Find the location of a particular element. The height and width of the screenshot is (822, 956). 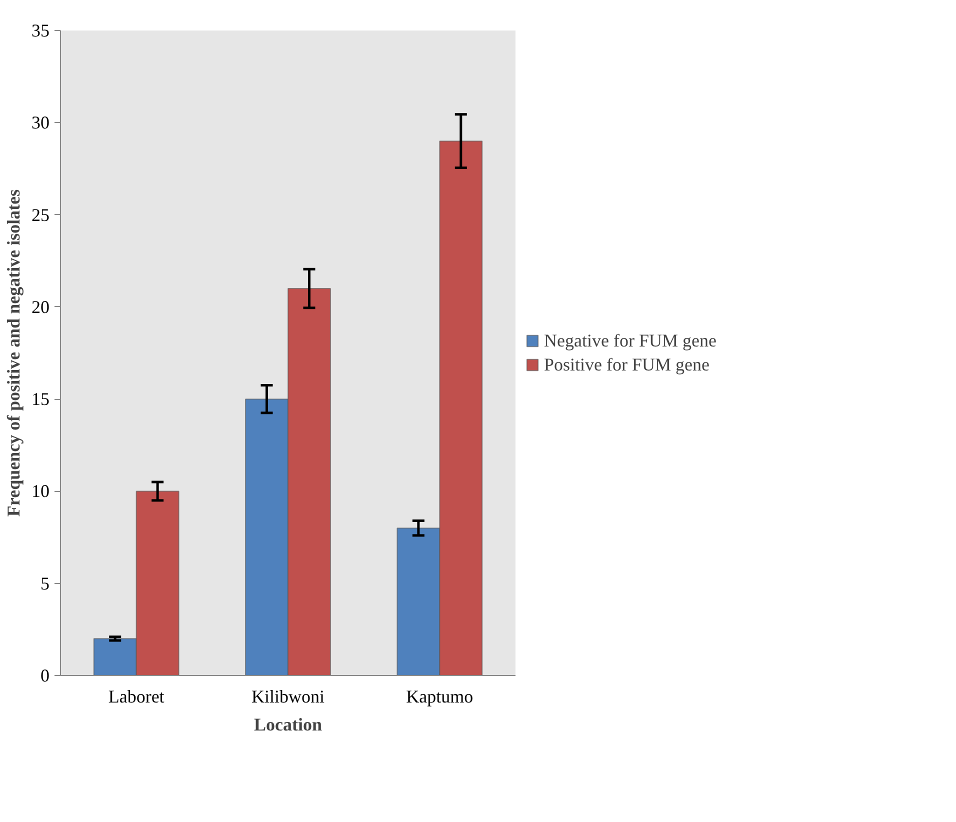

legend-label: Negative for FUM gene is located at coordinates (630, 340).